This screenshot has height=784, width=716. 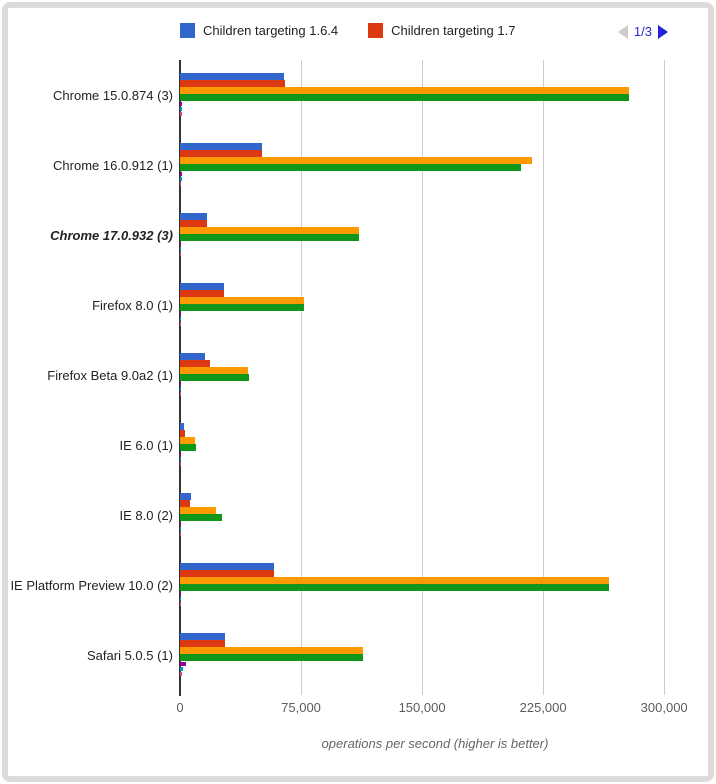 What do you see at coordinates (422, 707) in the screenshot?
I see `x-tick-label: 150,000` at bounding box center [422, 707].